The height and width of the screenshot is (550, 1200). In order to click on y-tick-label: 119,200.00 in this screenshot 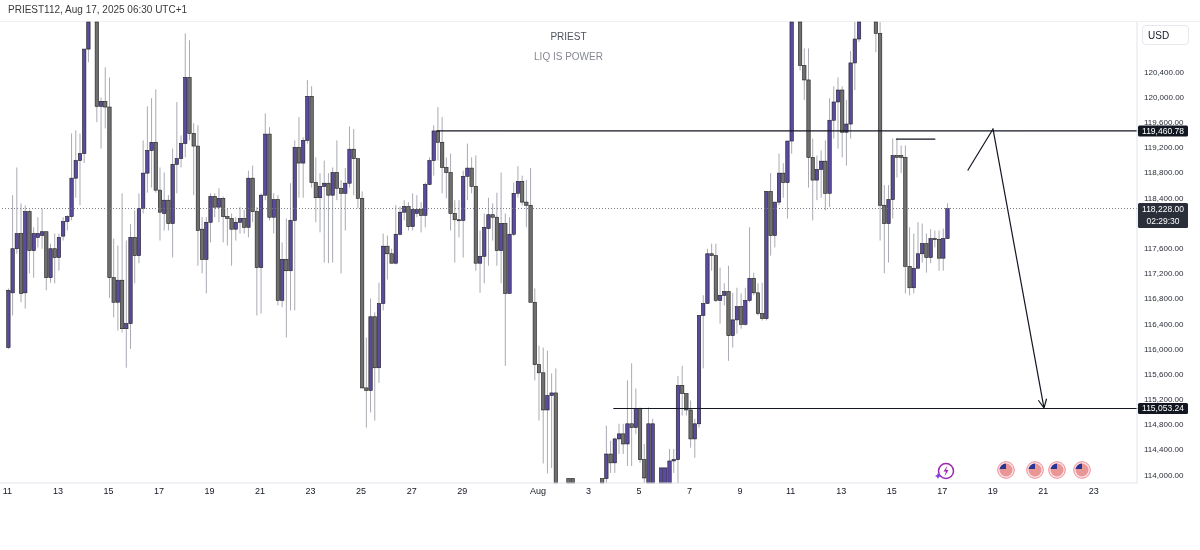, I will do `click(1164, 148)`.